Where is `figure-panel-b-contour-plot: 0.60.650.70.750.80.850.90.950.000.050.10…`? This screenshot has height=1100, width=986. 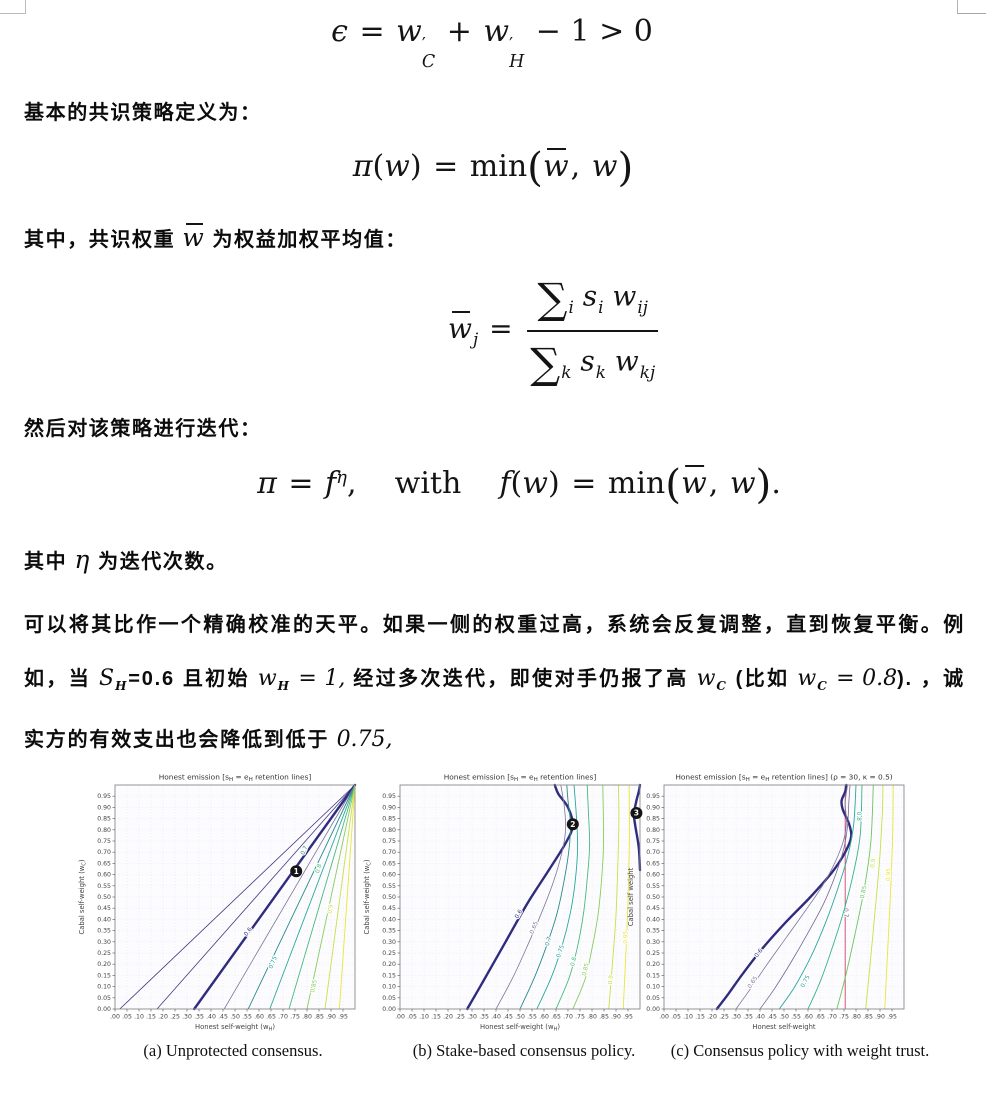 figure-panel-b-contour-plot: 0.60.650.70.750.80.850.90.950.000.050.10… is located at coordinates (503, 903).